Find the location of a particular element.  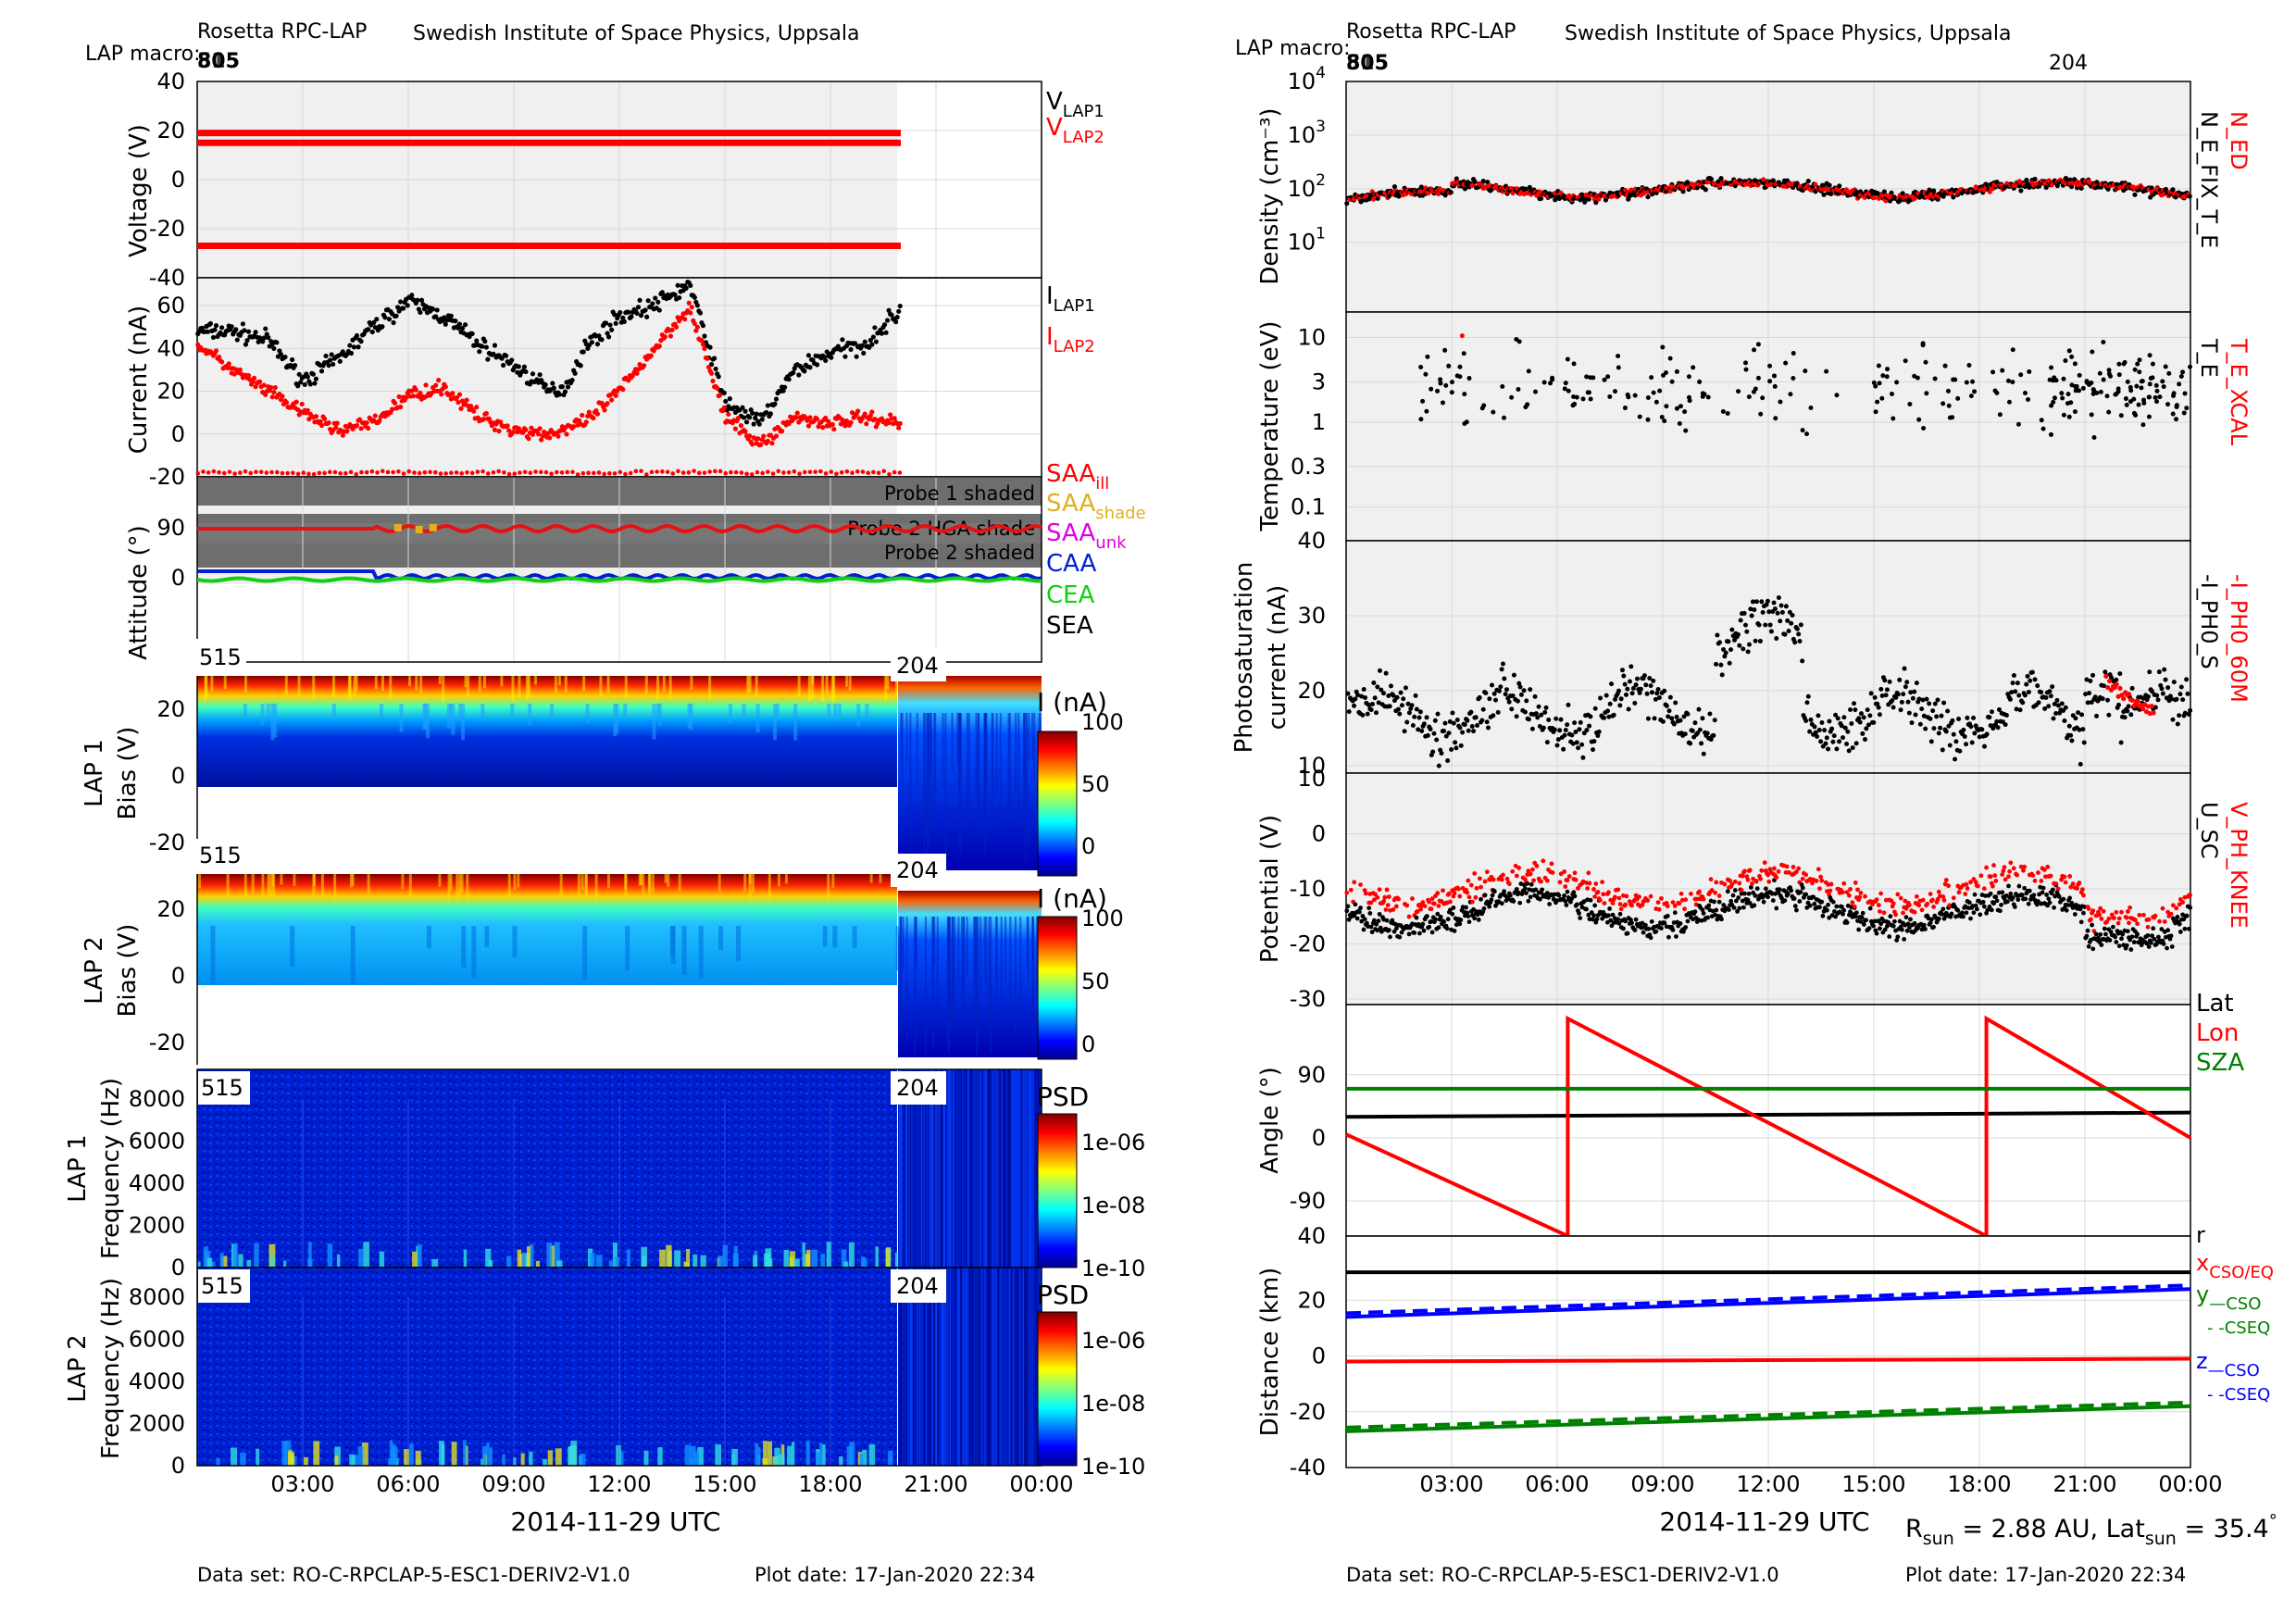

freq-lap1-cbar-tick-1e-06: 1e-06 is located at coordinates (1113, 1143).